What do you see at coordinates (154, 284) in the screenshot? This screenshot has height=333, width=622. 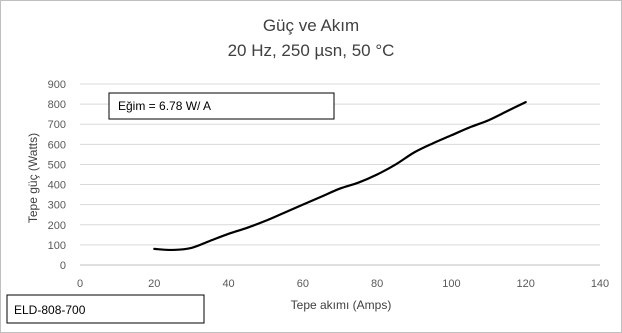 I see `x-tick-label: 20` at bounding box center [154, 284].